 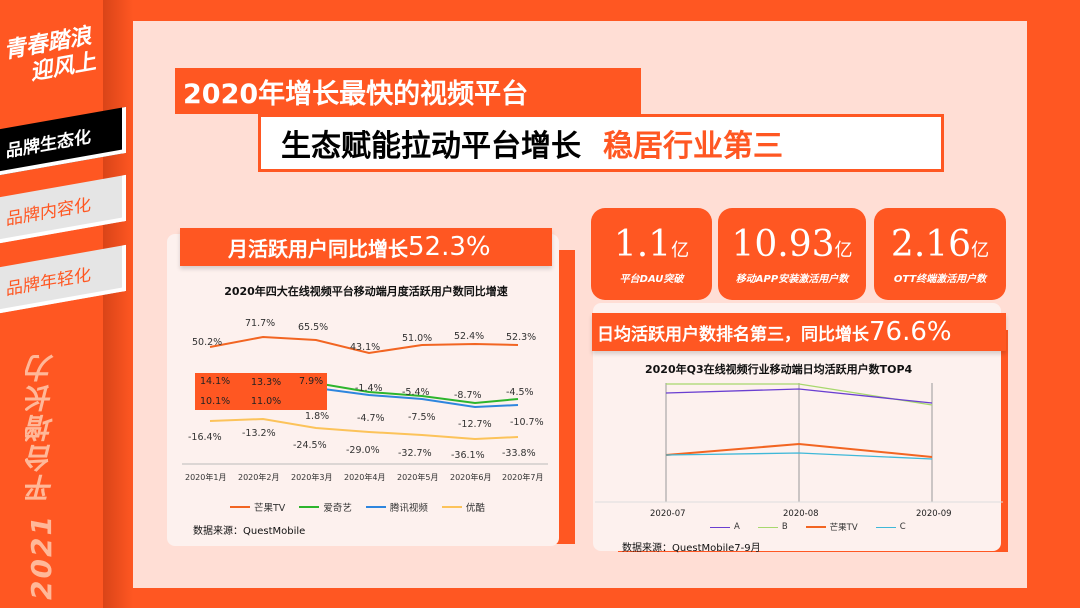 I want to click on x-tick-label: 2020年3月, so click(x=312, y=477).